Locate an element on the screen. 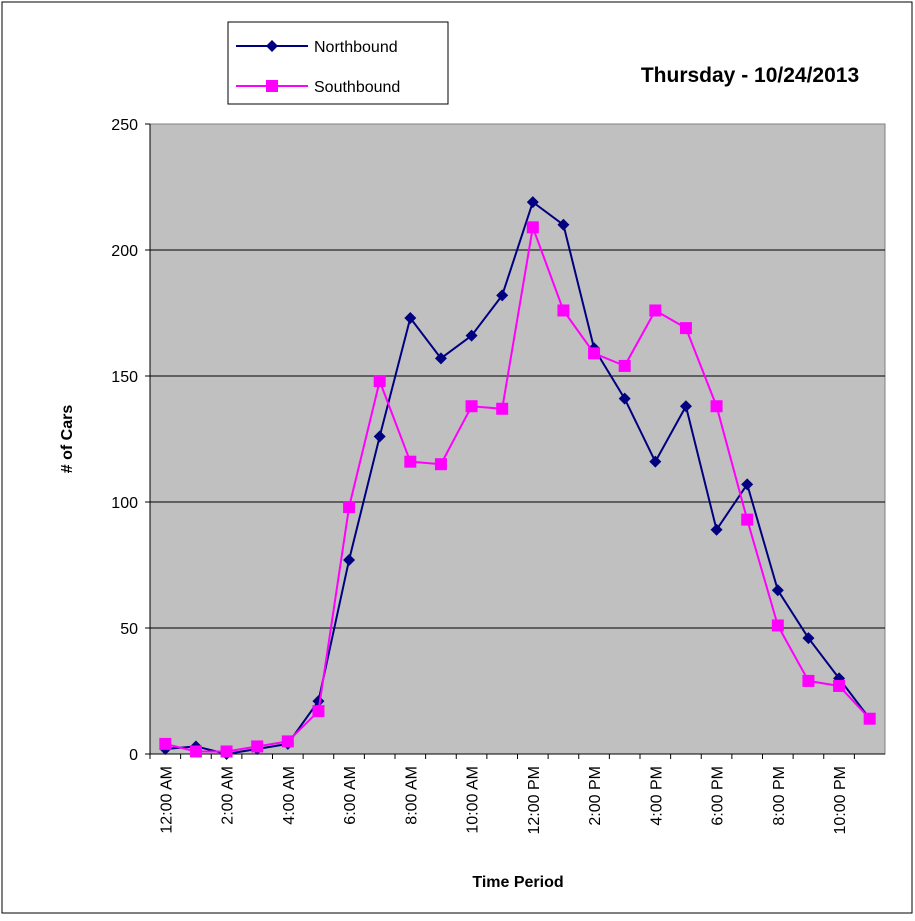 This screenshot has width=915, height=921. y-tick-label: 200 is located at coordinates (124, 251).